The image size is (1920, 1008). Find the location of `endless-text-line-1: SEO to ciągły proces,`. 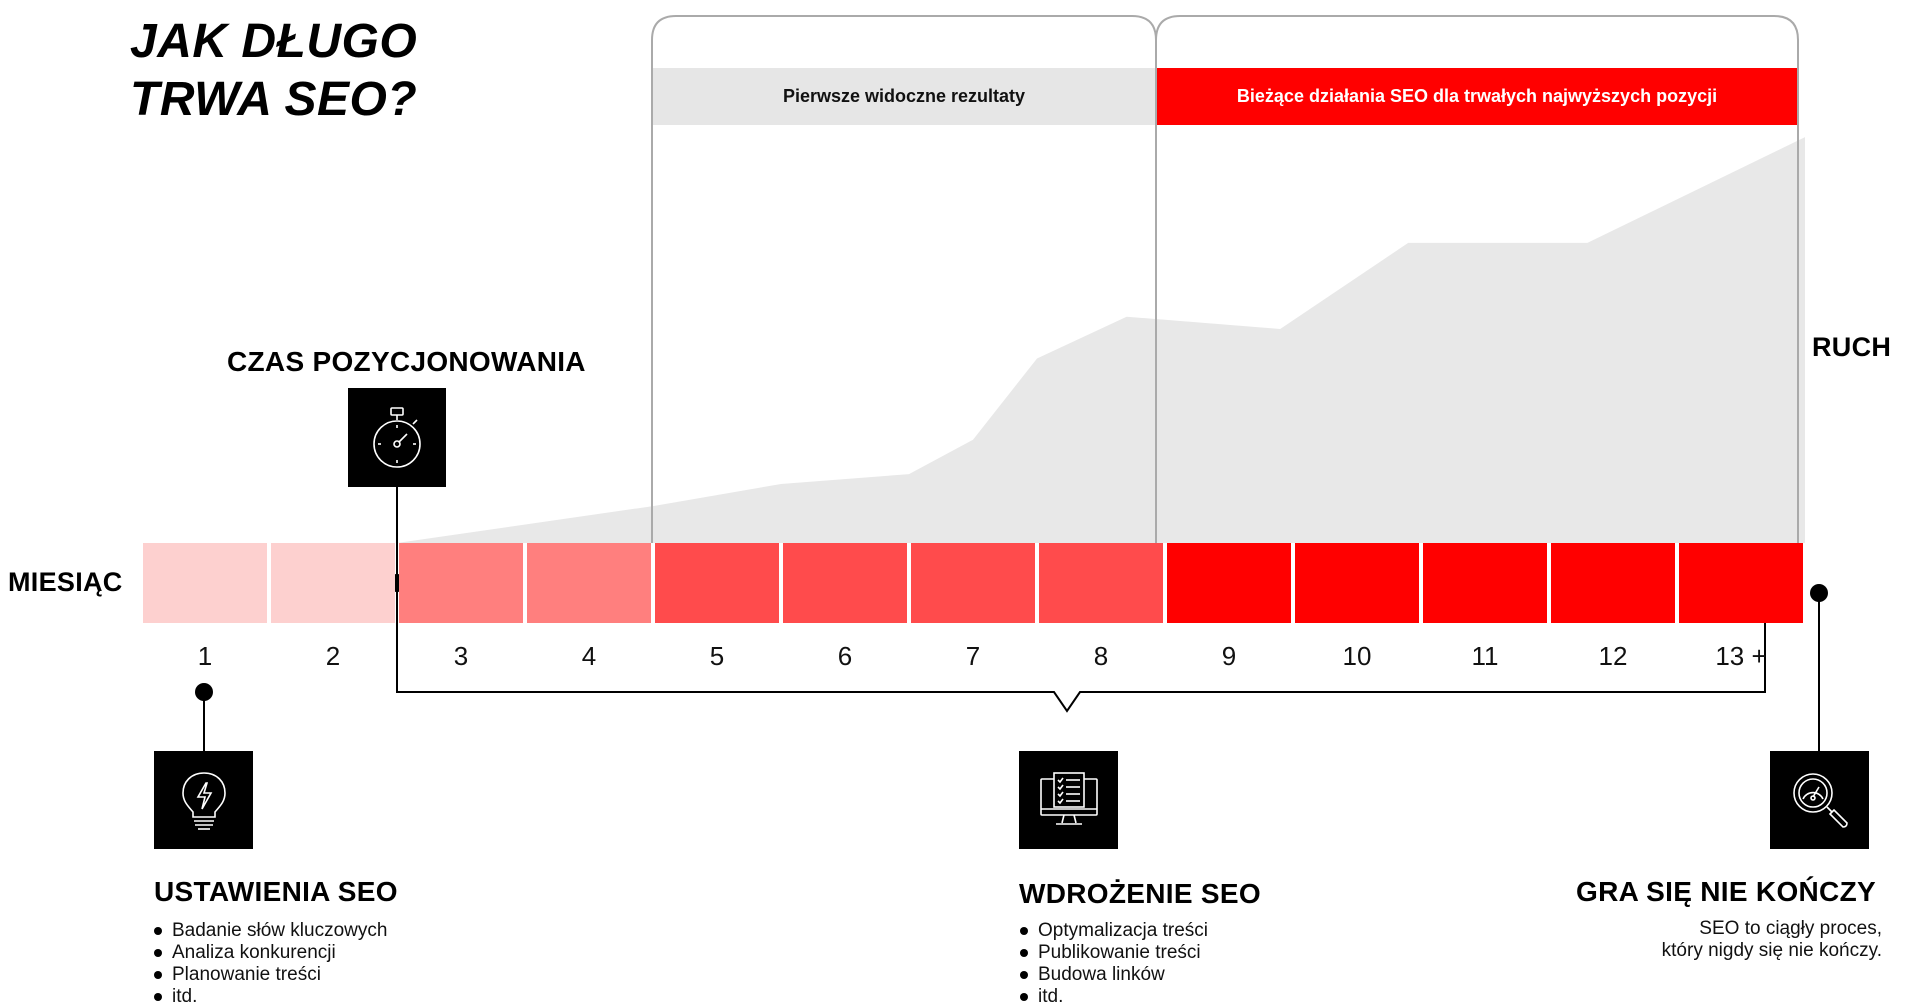

endless-text-line-1: SEO to ciągły proces, is located at coordinates (1790, 928).